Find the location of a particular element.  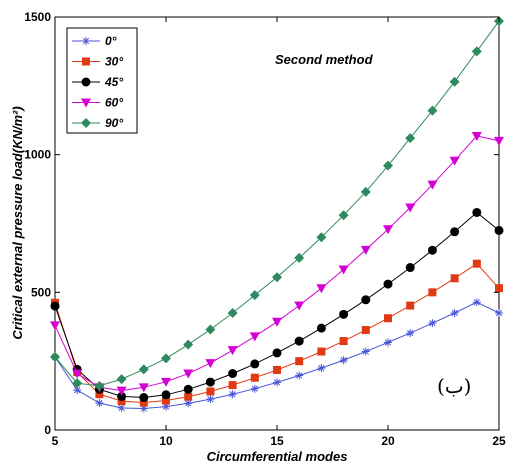

legend-box is located at coordinates (102, 80).